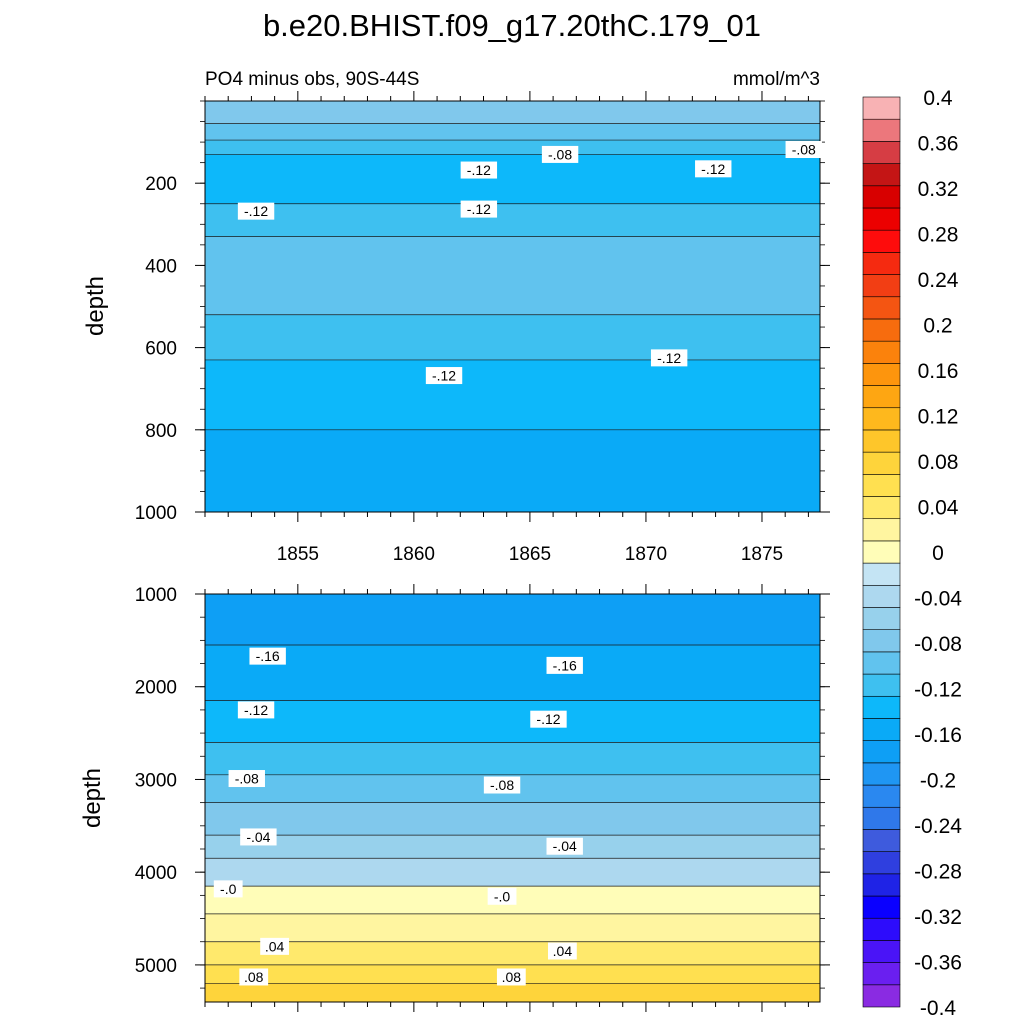 This screenshot has height=1024, width=1024. Describe the element at coordinates (938, 280) in the screenshot. I see `colorbar-label: 0.24` at that location.